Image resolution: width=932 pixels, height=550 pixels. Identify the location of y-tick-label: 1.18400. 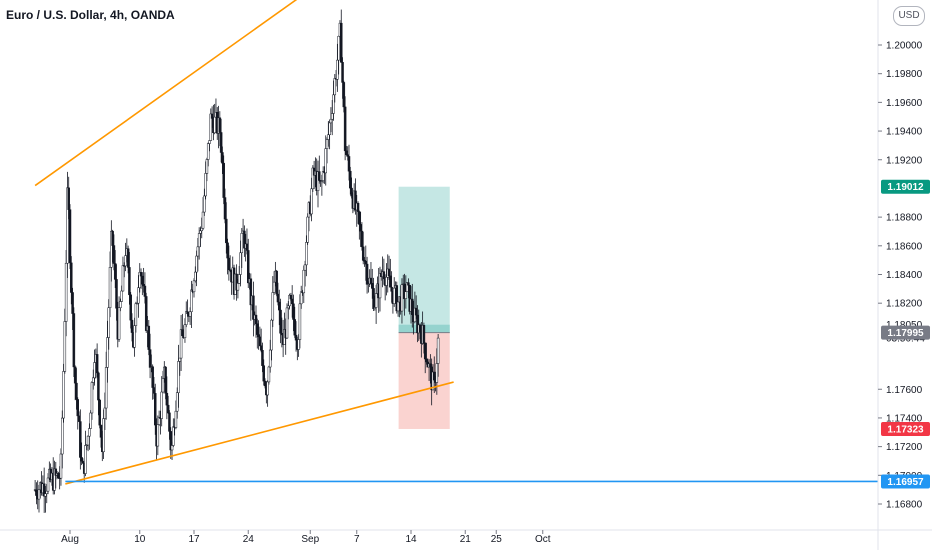
(904, 275).